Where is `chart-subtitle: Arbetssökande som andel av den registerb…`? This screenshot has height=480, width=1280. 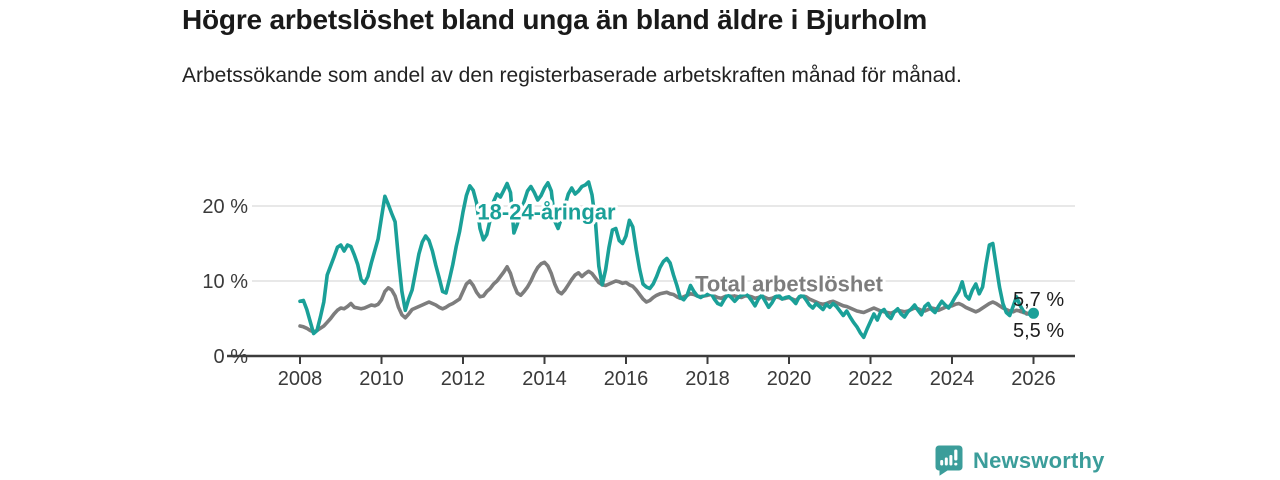 chart-subtitle: Arbetssökande som andel av den registerb… is located at coordinates (572, 75).